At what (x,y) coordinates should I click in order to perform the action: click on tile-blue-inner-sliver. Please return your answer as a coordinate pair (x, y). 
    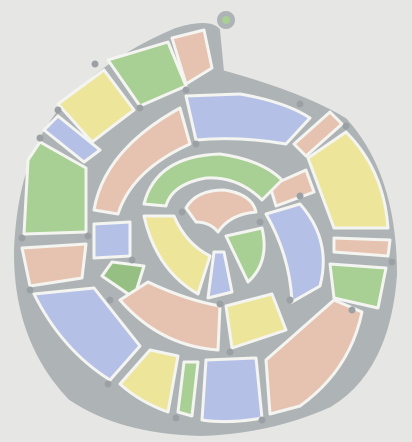
    Looking at the image, I should click on (220, 275).